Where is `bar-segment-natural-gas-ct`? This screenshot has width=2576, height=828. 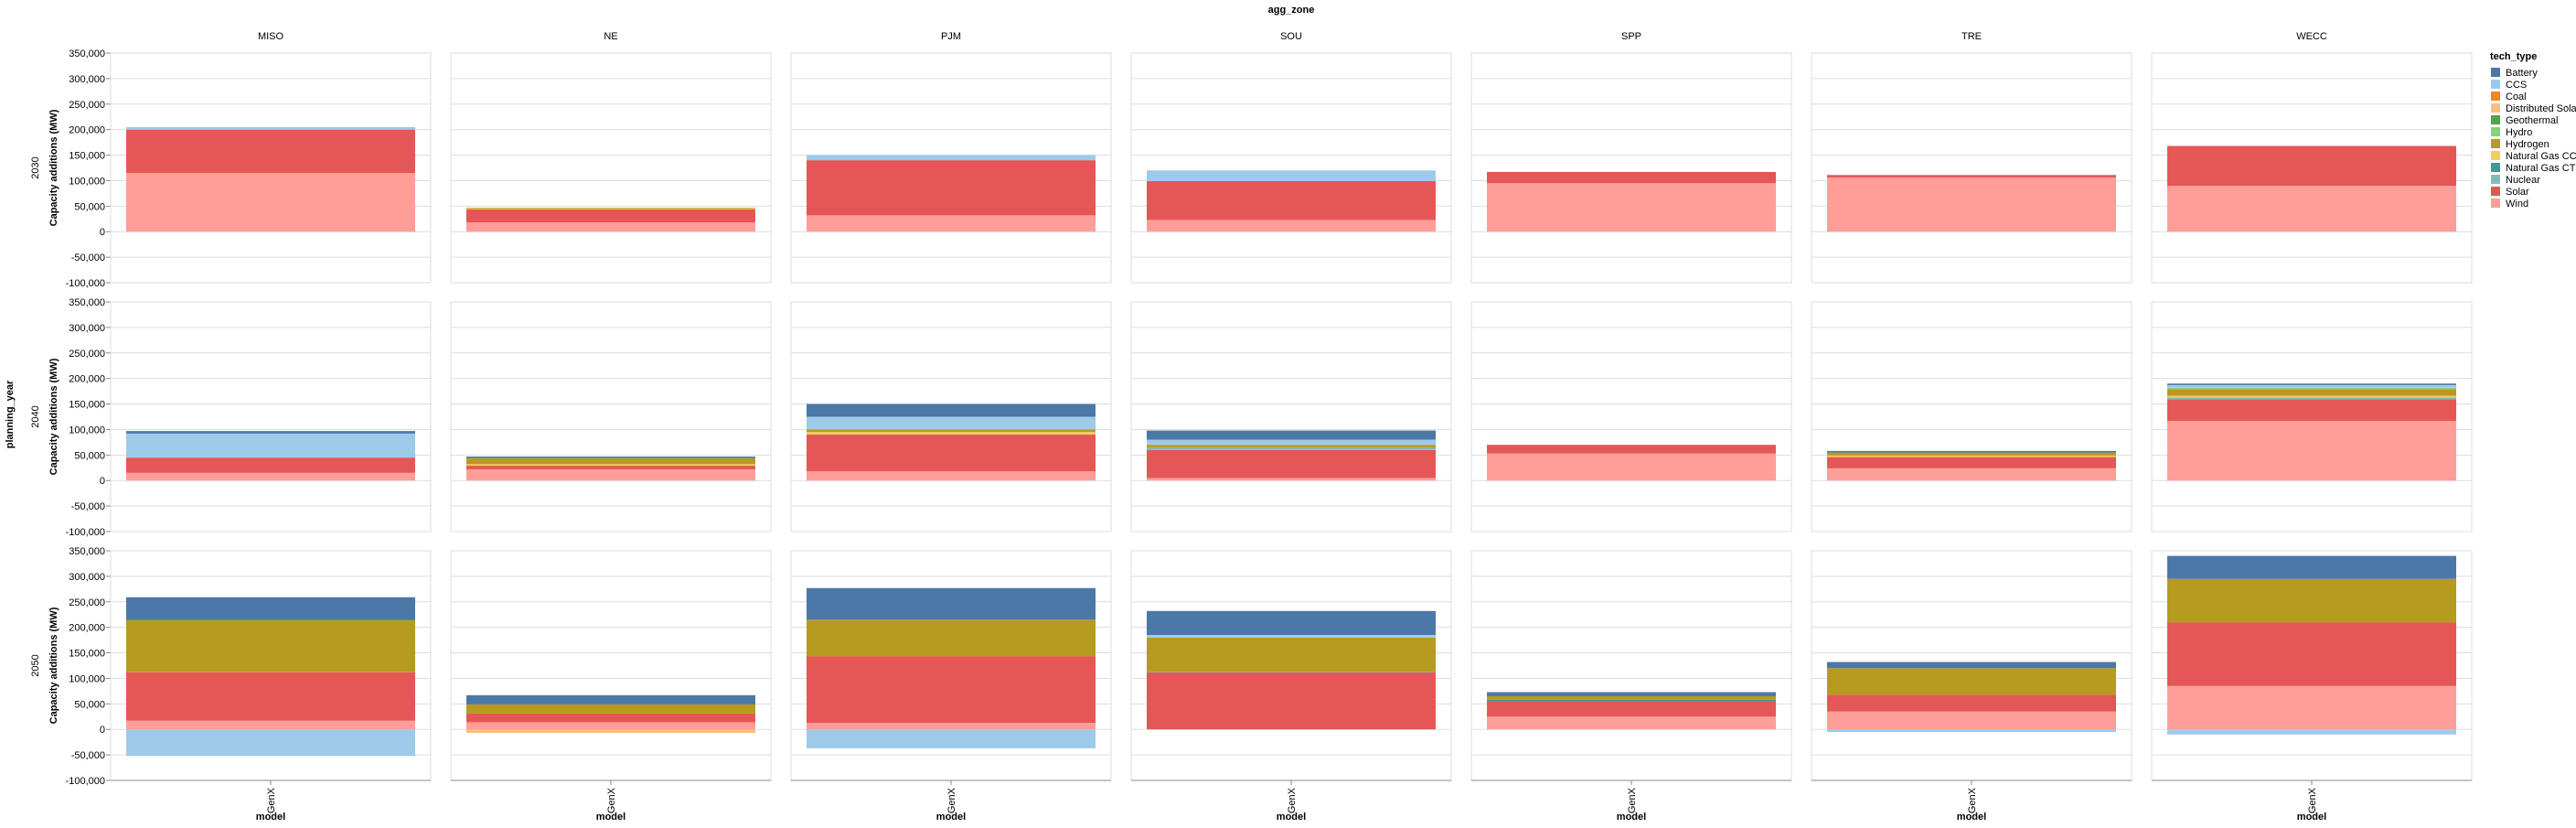 bar-segment-natural-gas-ct is located at coordinates (1631, 700).